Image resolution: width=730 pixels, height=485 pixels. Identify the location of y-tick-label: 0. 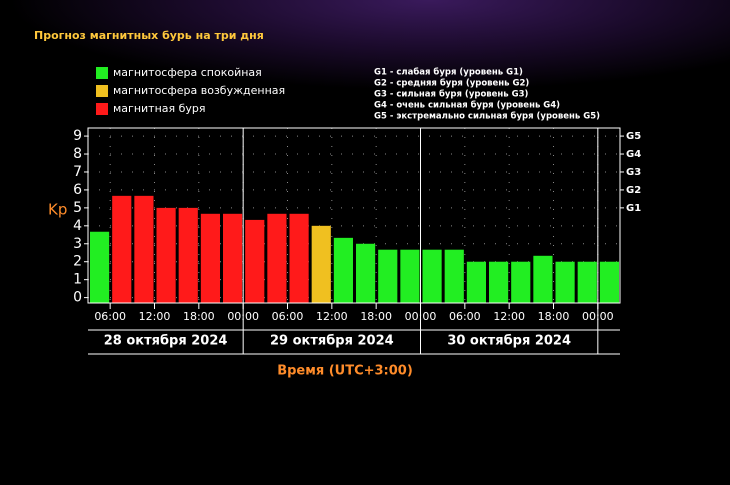
(77, 298).